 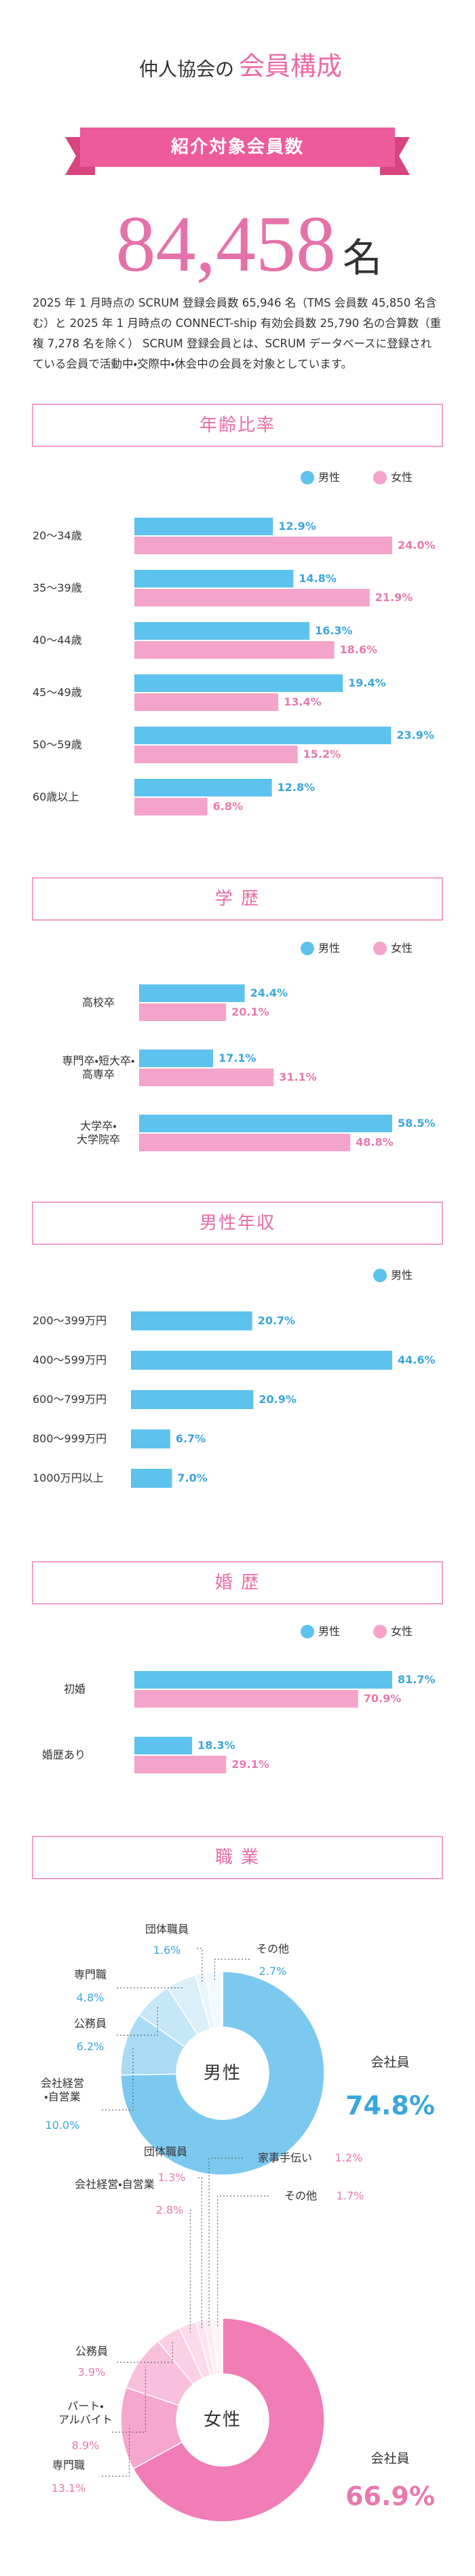 I want to click on slice-name: 会社経営・自営業, so click(x=115, y=2184).